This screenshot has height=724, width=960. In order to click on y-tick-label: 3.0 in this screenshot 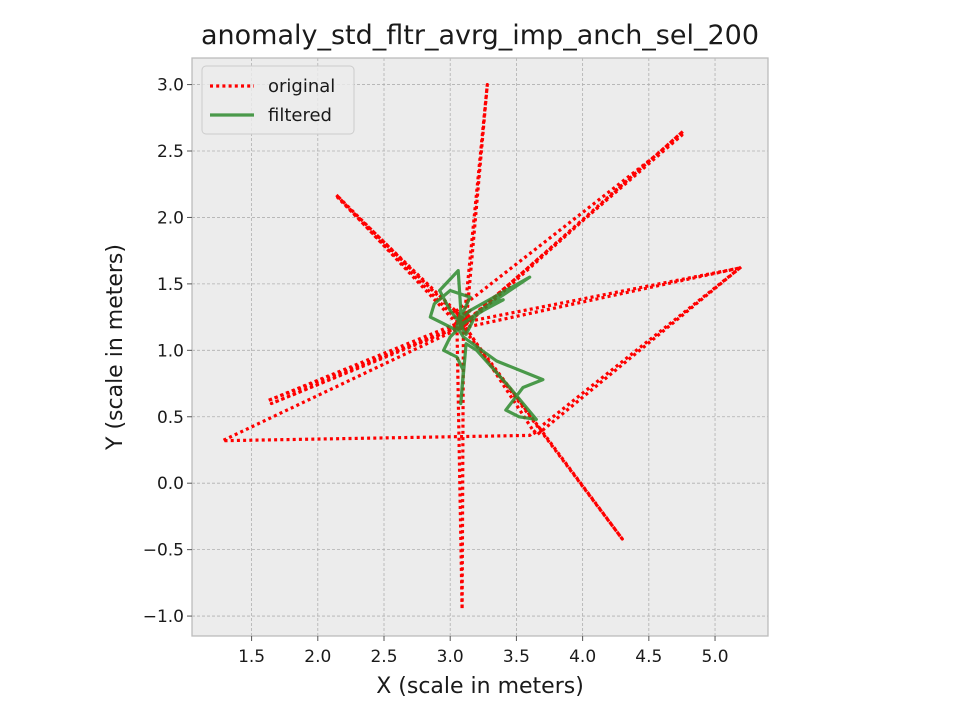, I will do `click(170, 86)`.